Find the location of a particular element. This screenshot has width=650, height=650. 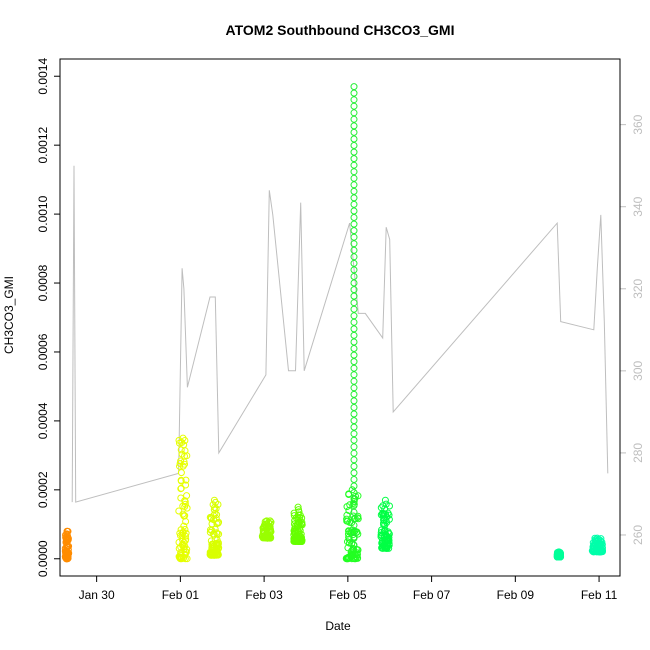

y-tick-label: 0.0014 is located at coordinates (43, 76).